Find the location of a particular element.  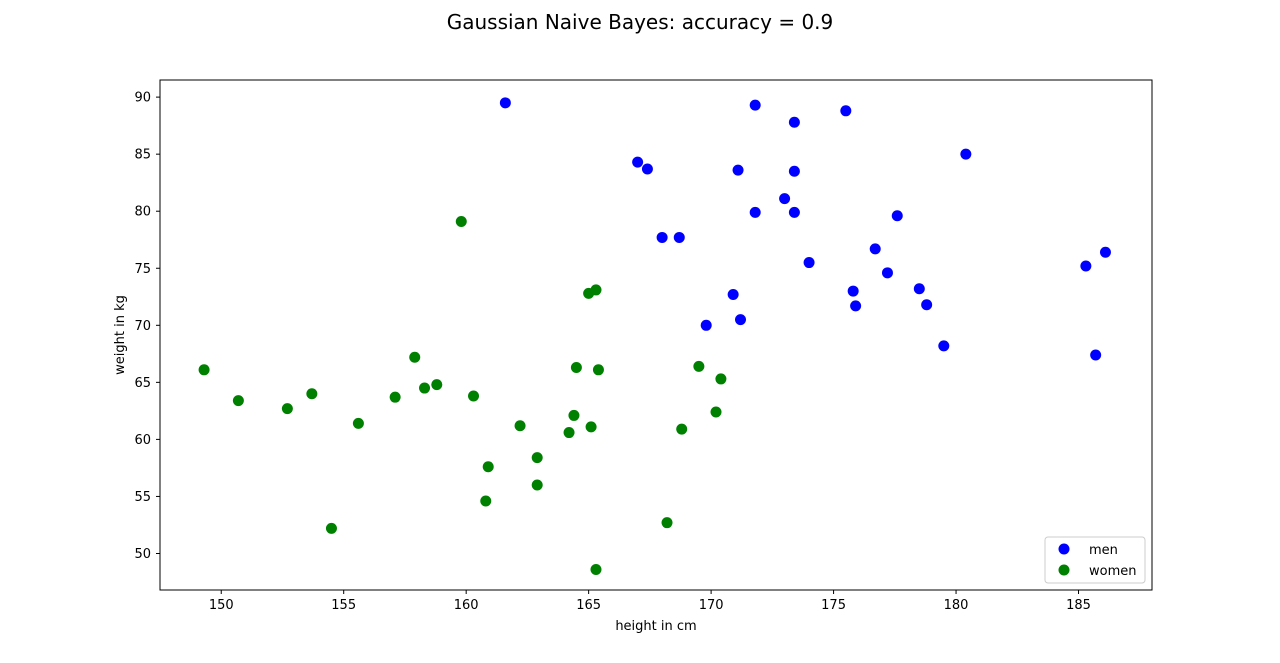

y-tick-label: 50 is located at coordinates (142, 554).